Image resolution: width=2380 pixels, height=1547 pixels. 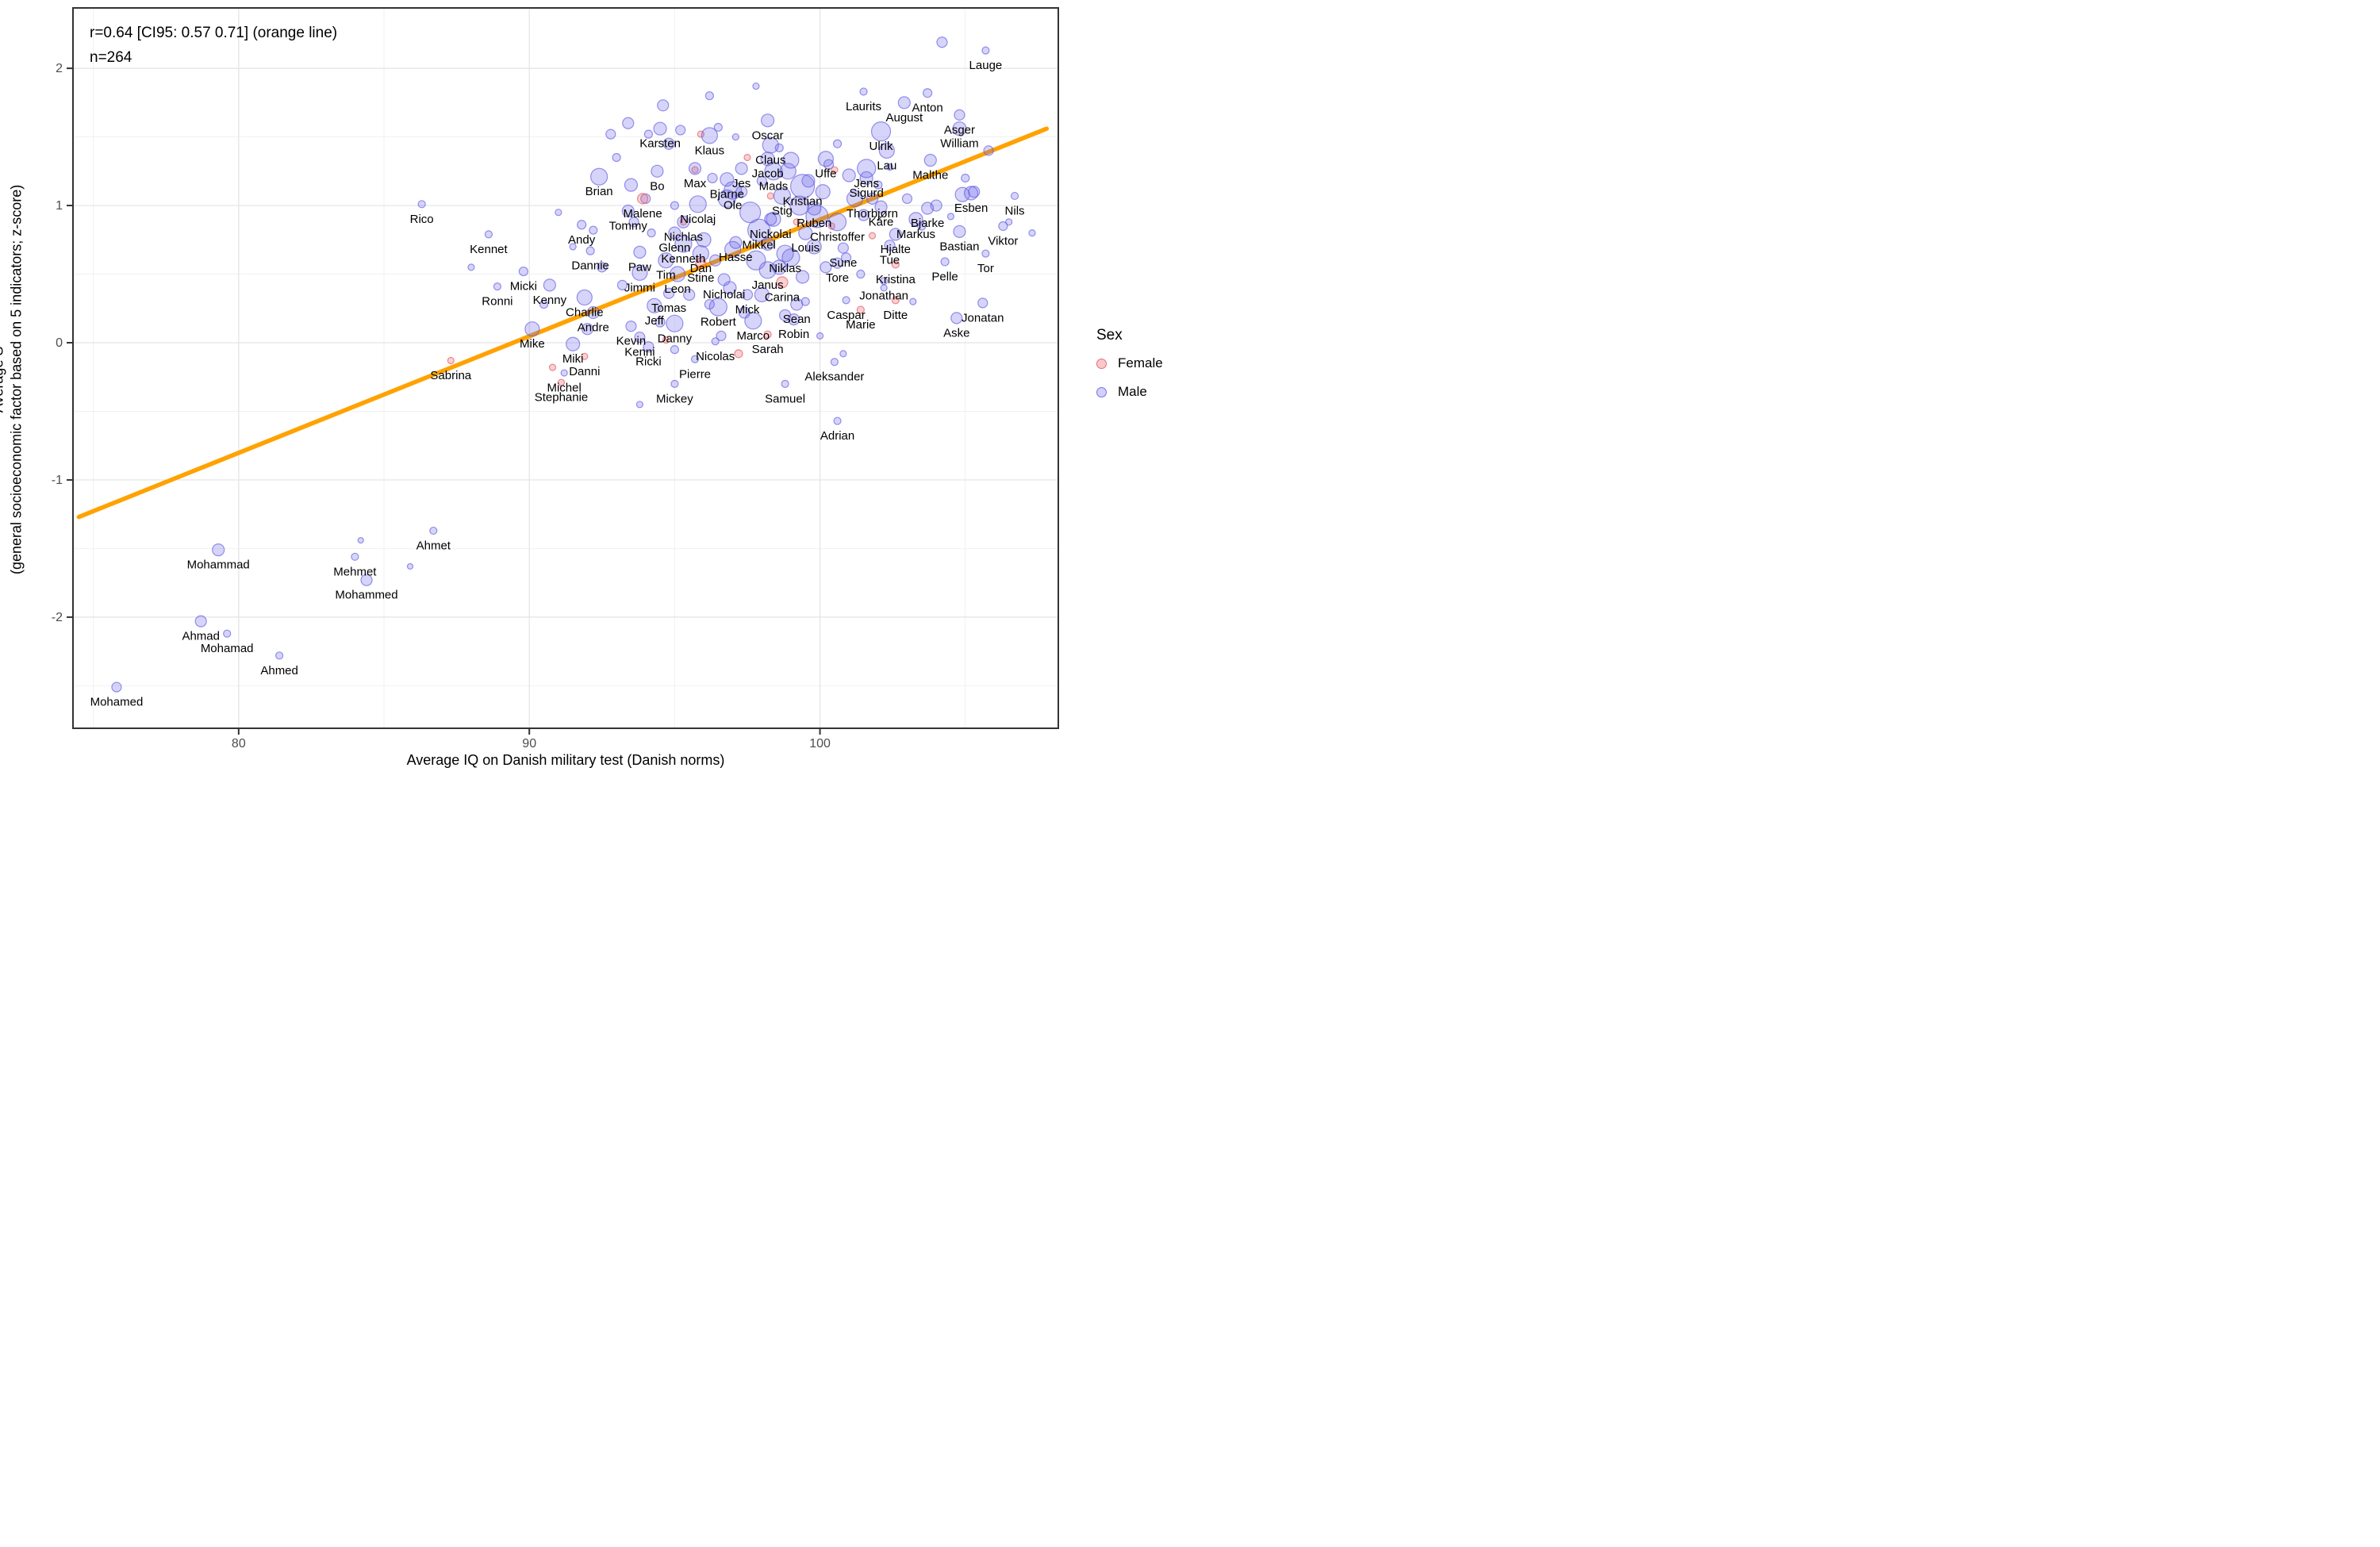 What do you see at coordinates (227, 648) in the screenshot?
I see `point-label: Mohamad` at bounding box center [227, 648].